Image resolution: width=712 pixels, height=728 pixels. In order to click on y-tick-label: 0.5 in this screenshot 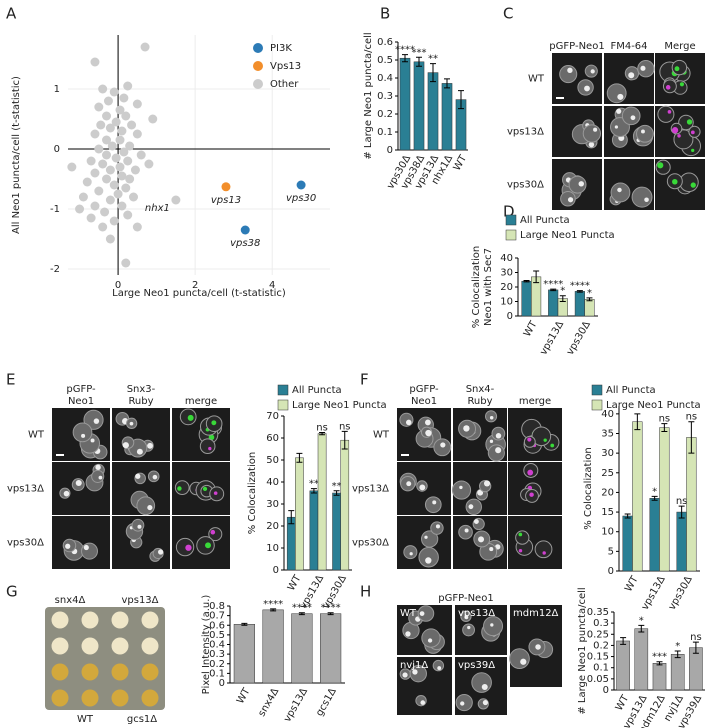, I will do `click(217, 635)`.